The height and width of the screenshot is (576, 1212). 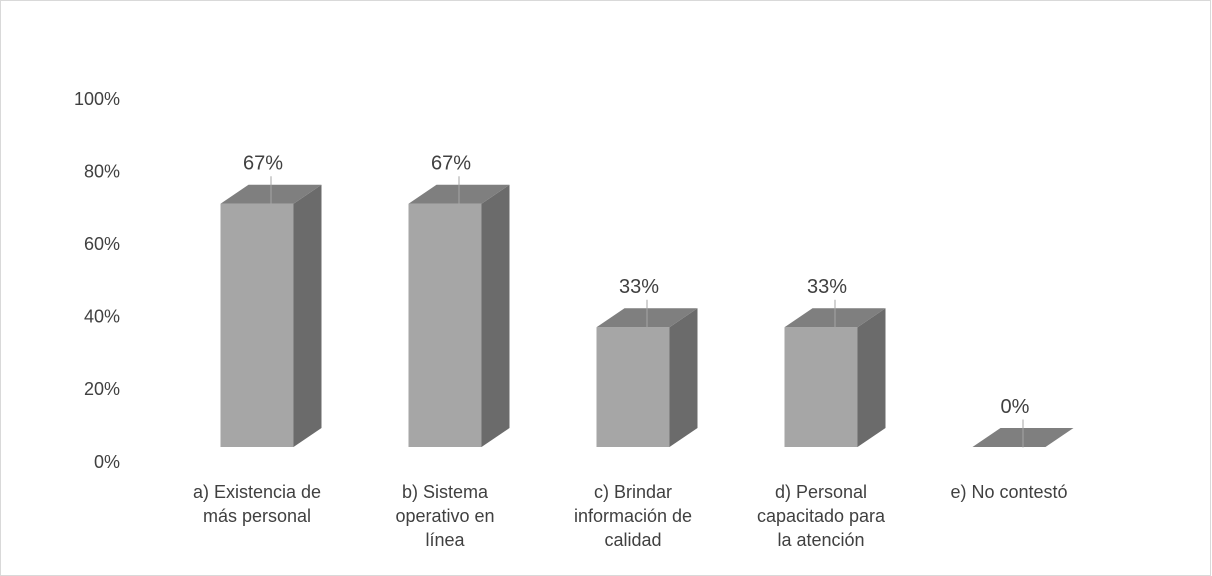 What do you see at coordinates (107, 462) in the screenshot?
I see `y-tick-label: 0%` at bounding box center [107, 462].